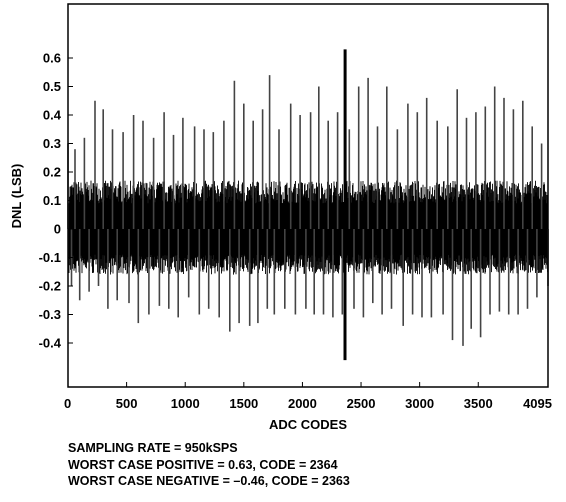 The image size is (566, 502). What do you see at coordinates (50, 343) in the screenshot?
I see `y-tick-label: -0.4` at bounding box center [50, 343].